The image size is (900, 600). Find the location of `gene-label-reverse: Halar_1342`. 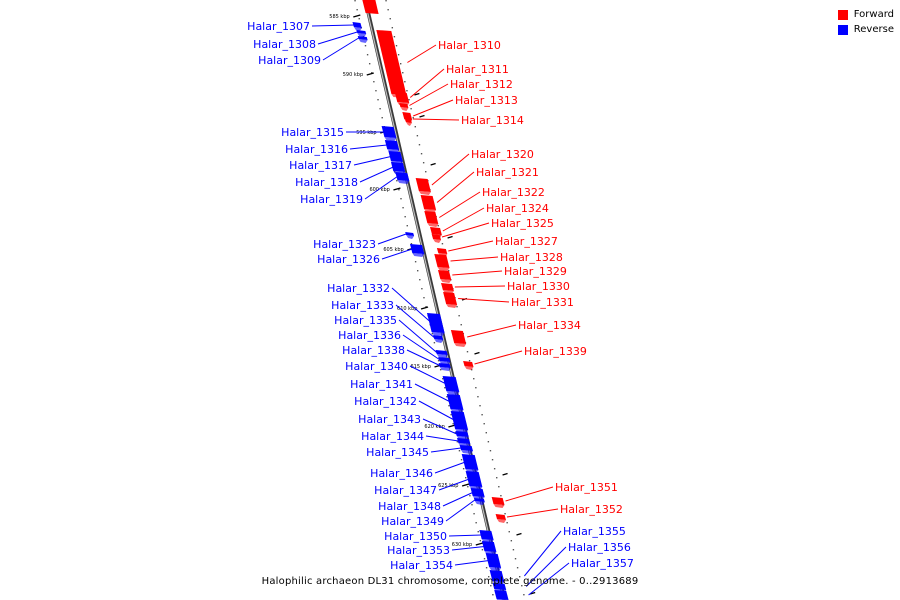

gene-label-reverse: Halar_1342 is located at coordinates (385, 401).